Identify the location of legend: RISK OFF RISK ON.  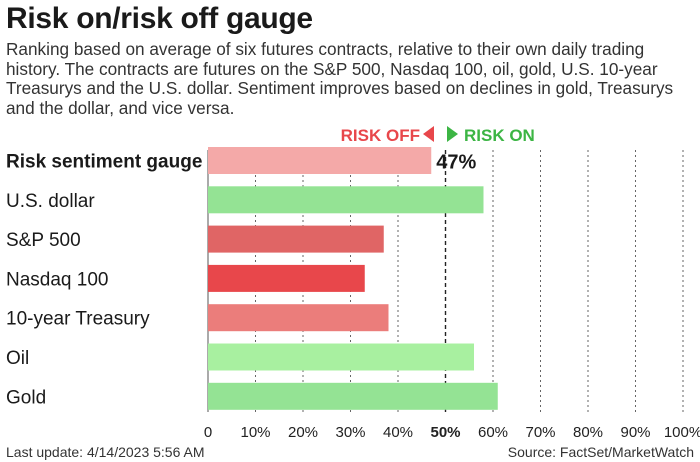
(438, 135).